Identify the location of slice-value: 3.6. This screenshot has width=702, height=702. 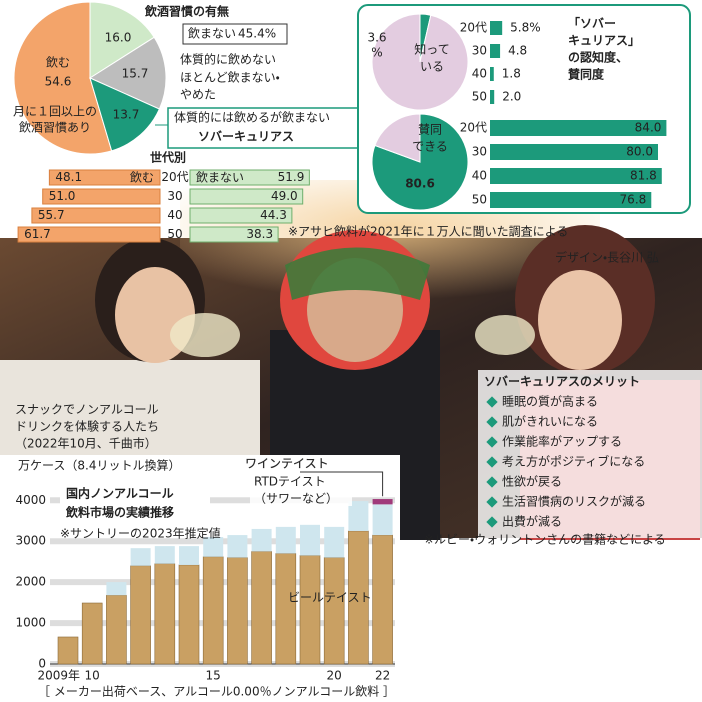
(376, 38).